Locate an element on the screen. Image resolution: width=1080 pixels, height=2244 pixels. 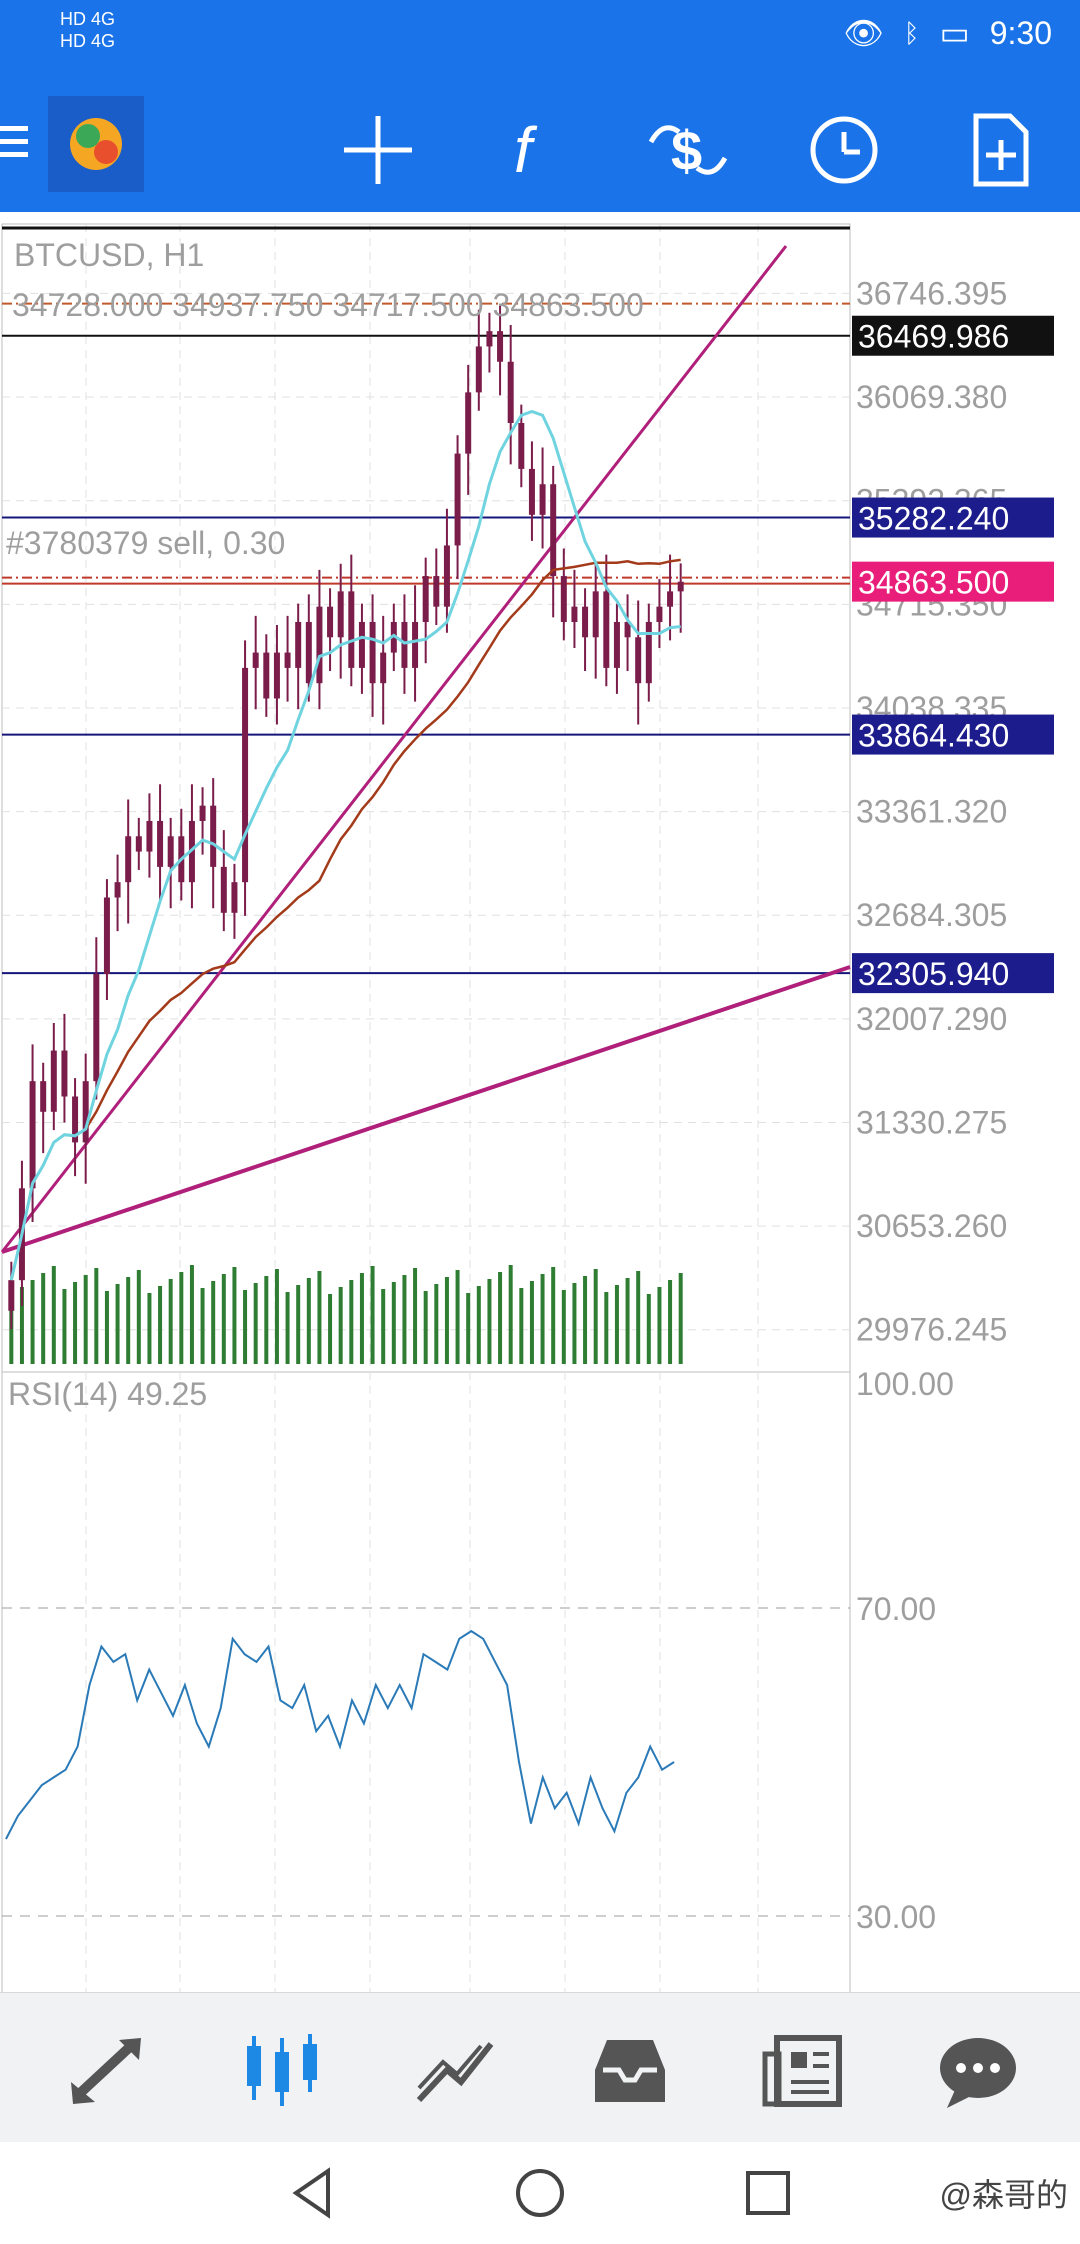
price-tag is located at coordinates (953, 581).